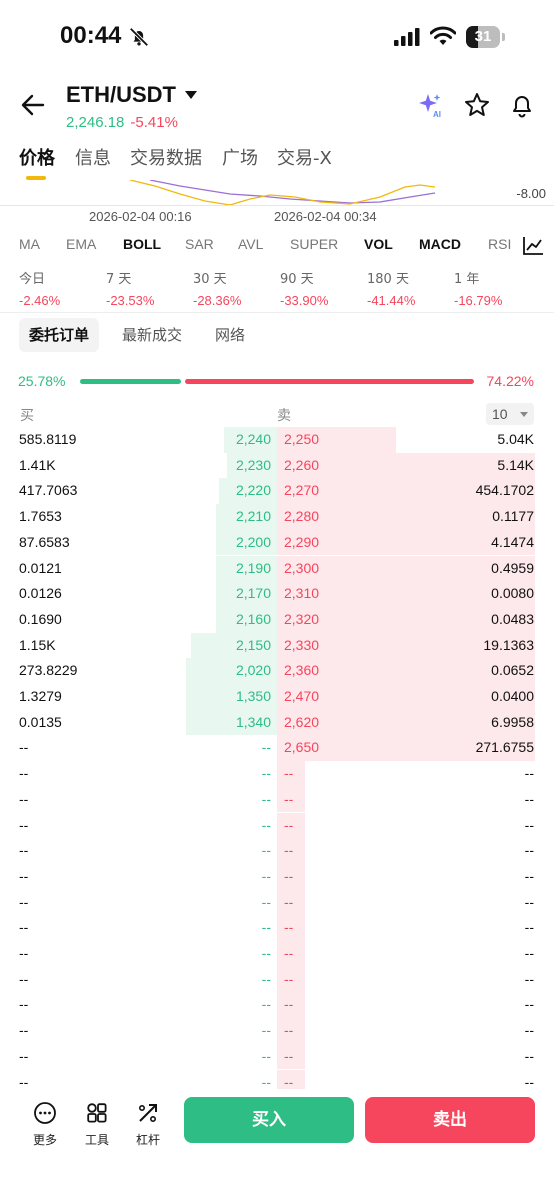 The width and height of the screenshot is (554, 1200). I want to click on tab-price: 价格, so click(37, 158).